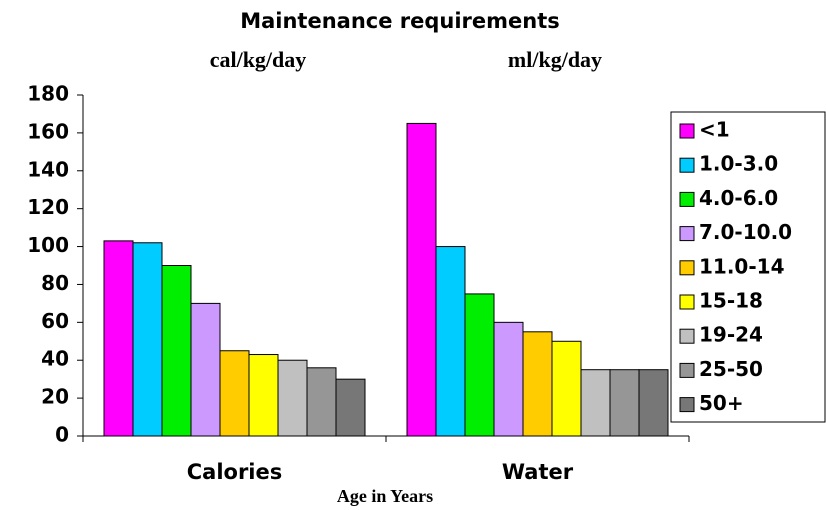 This screenshot has height=510, width=826. Describe the element at coordinates (538, 472) in the screenshot. I see `x-tick-label: Water` at that location.